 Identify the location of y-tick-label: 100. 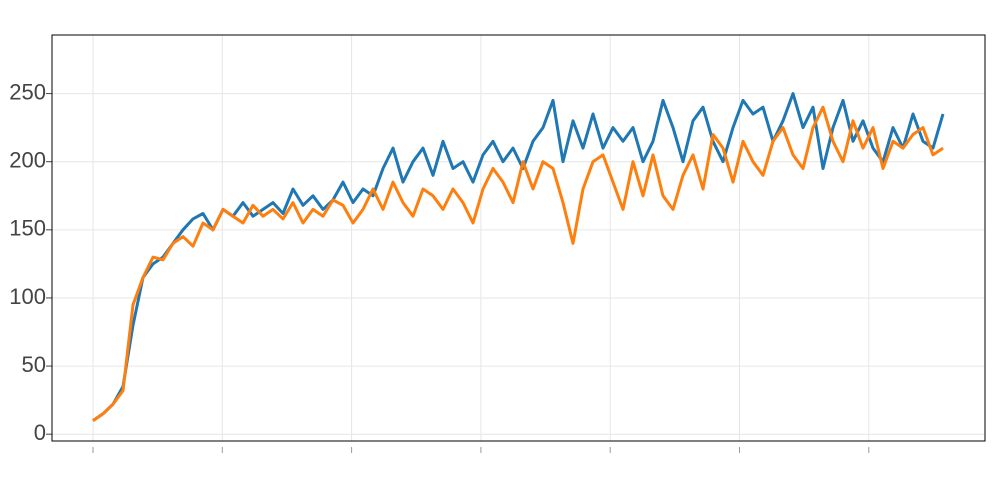
(27, 296).